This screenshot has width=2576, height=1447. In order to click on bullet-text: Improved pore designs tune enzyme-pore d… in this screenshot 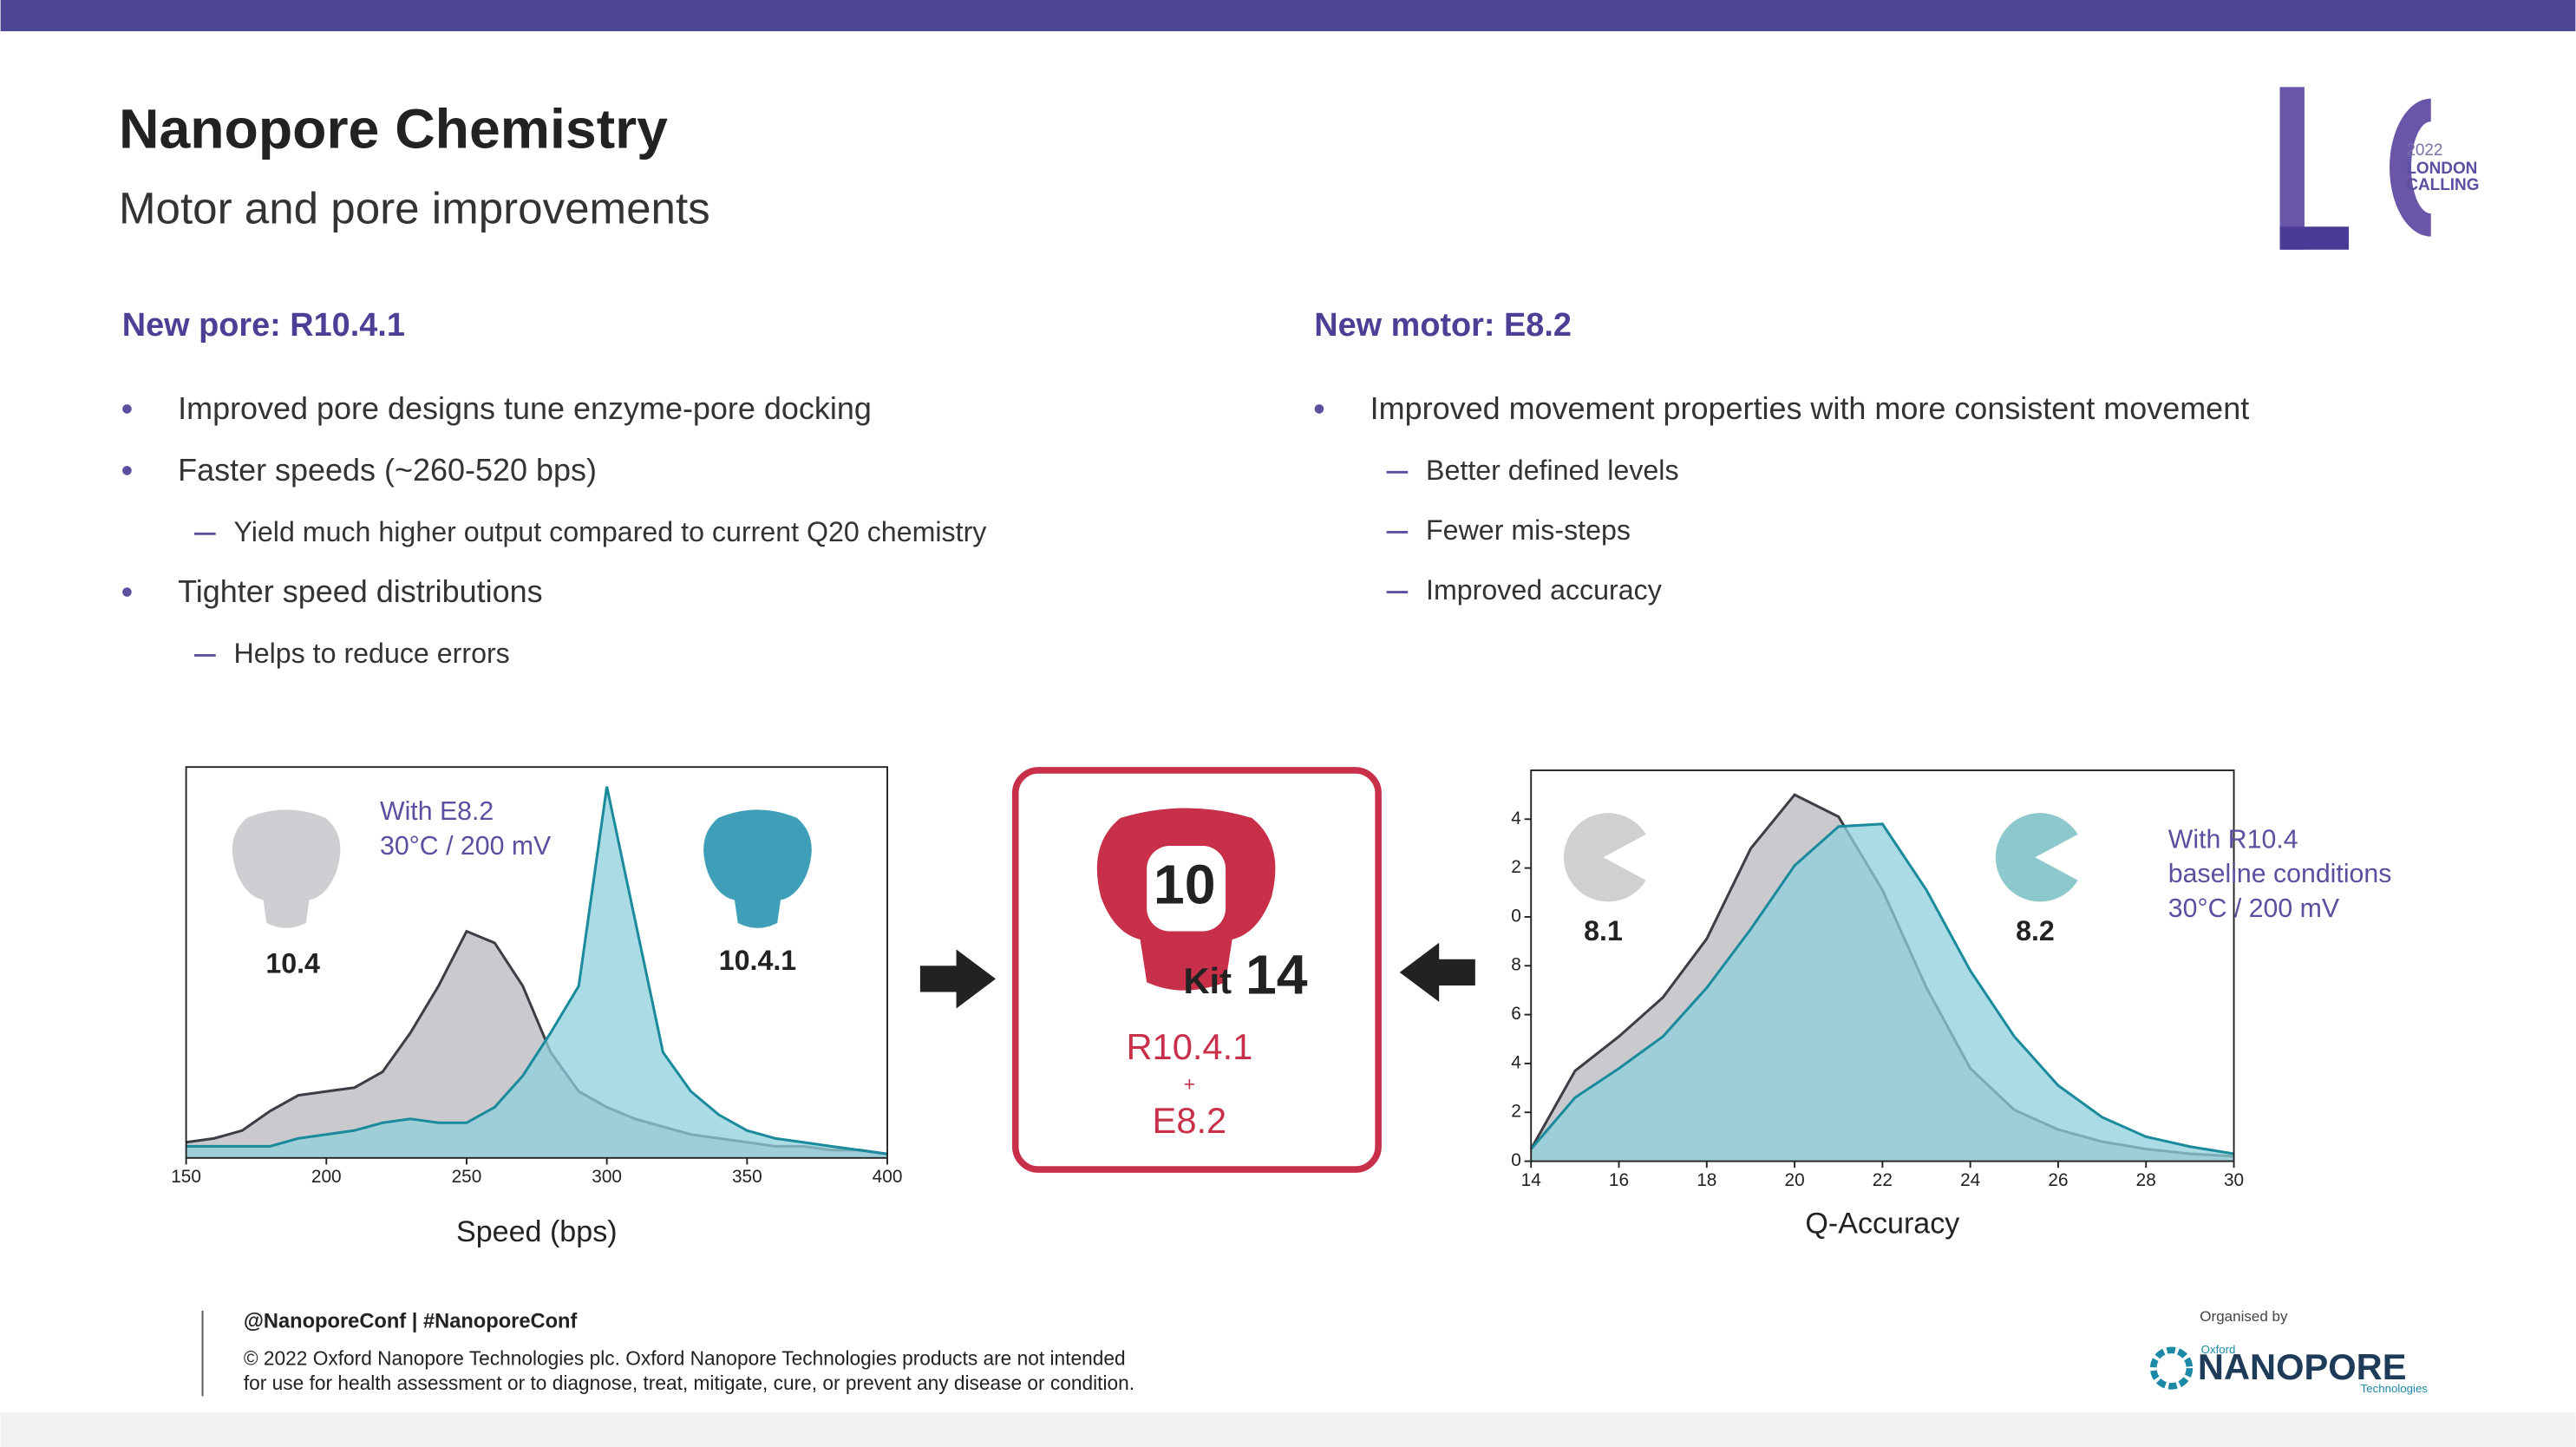, I will do `click(525, 408)`.